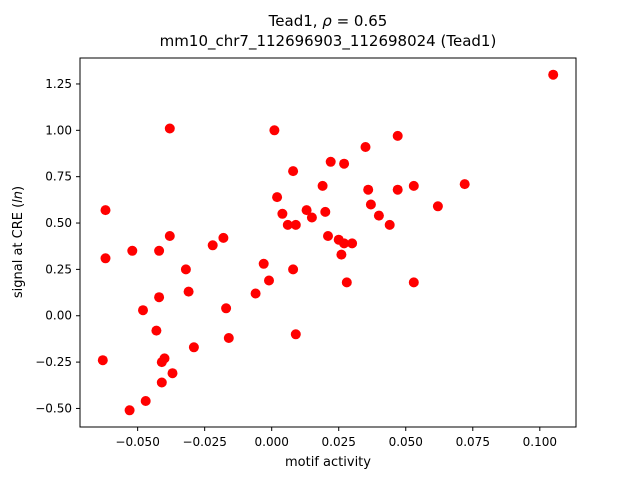  Describe the element at coordinates (58, 269) in the screenshot. I see `y-tick-label: 0.25` at that location.